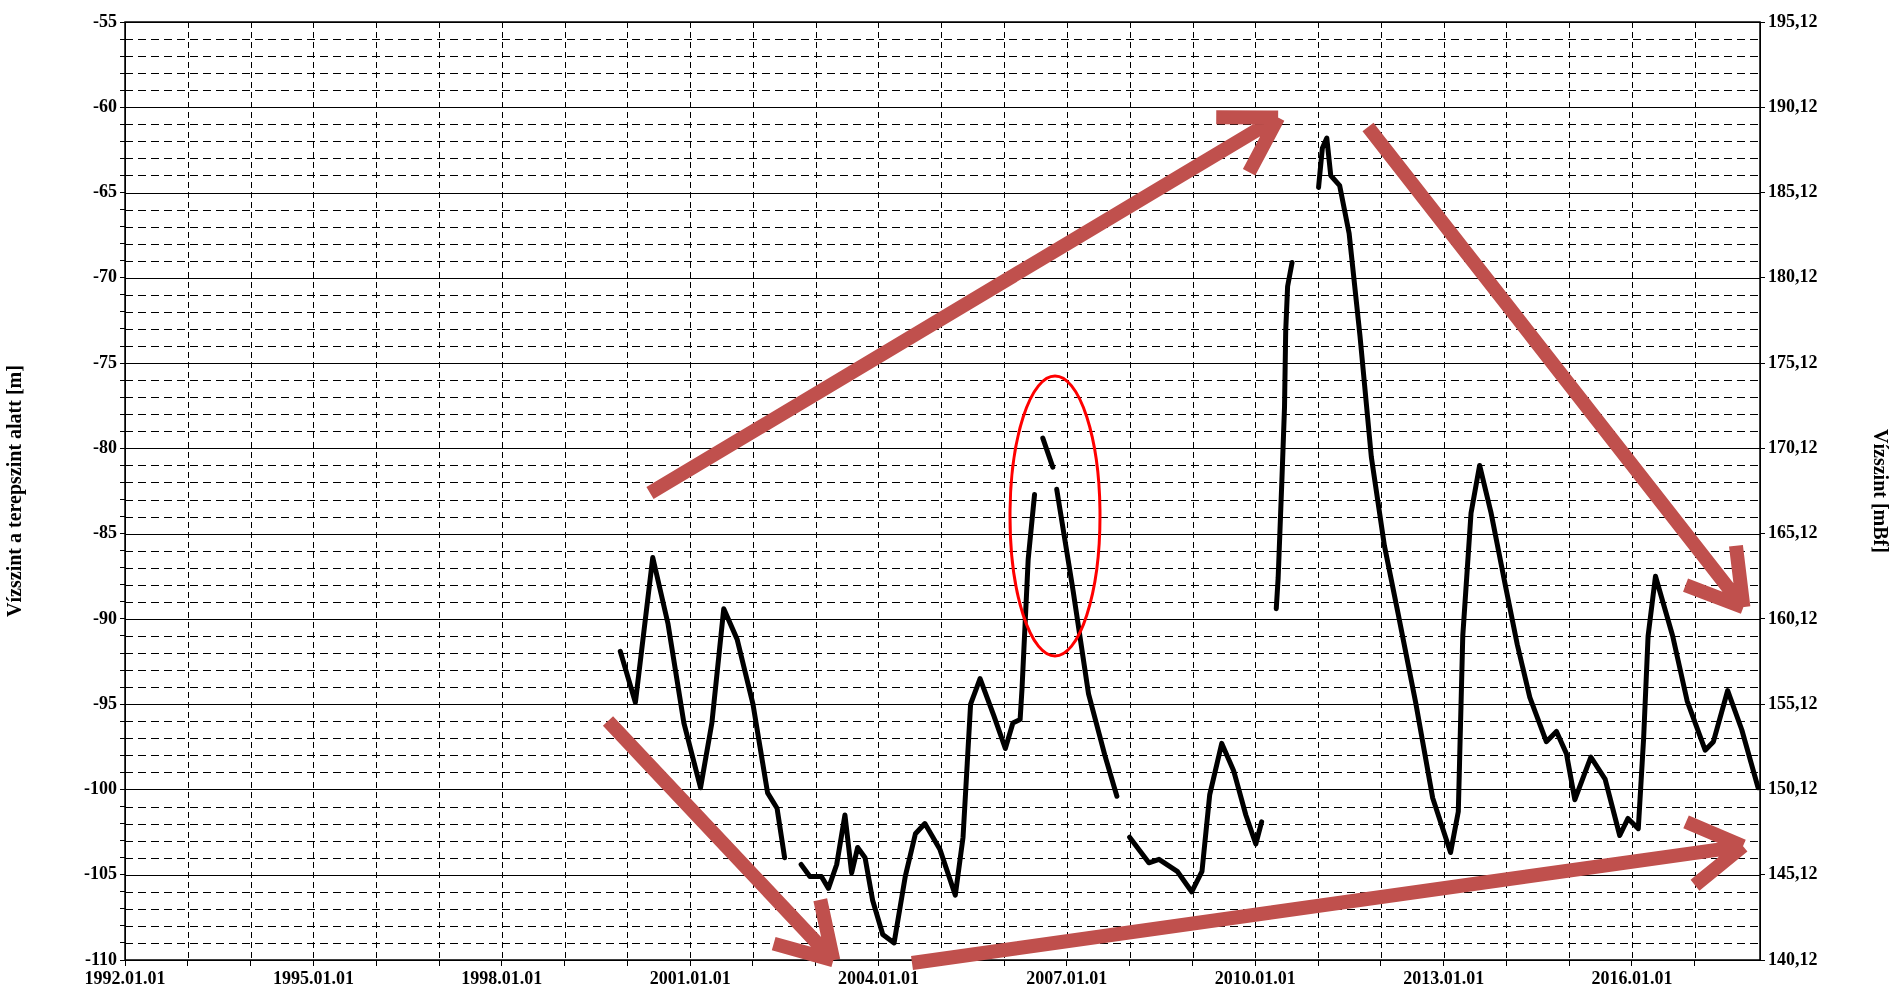  Describe the element at coordinates (125, 978) in the screenshot. I see `x-tick-label: 1992.01.01` at that location.